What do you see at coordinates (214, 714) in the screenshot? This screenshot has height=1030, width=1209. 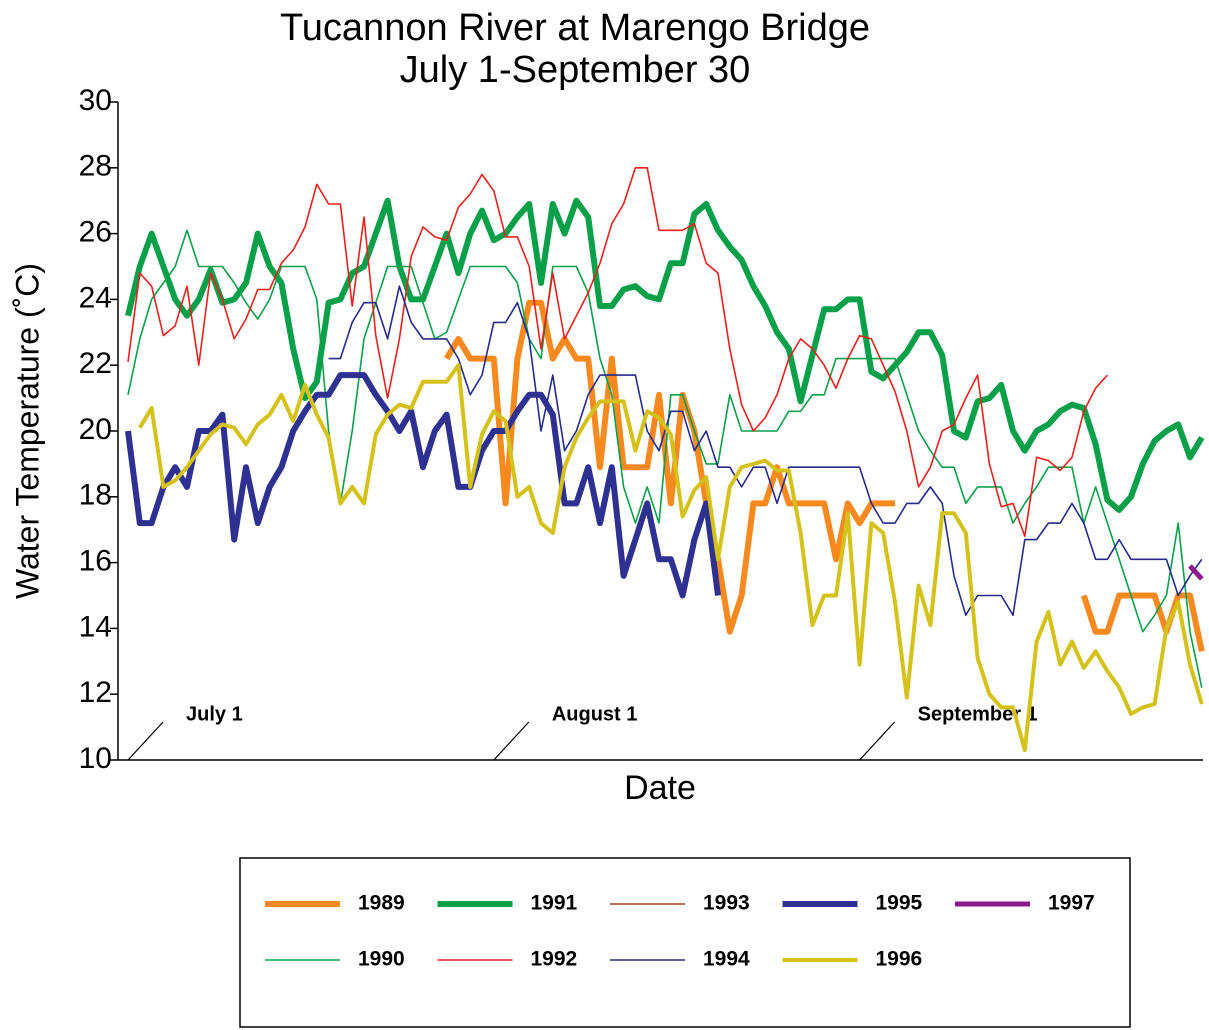 I see `annotation: July 1` at bounding box center [214, 714].